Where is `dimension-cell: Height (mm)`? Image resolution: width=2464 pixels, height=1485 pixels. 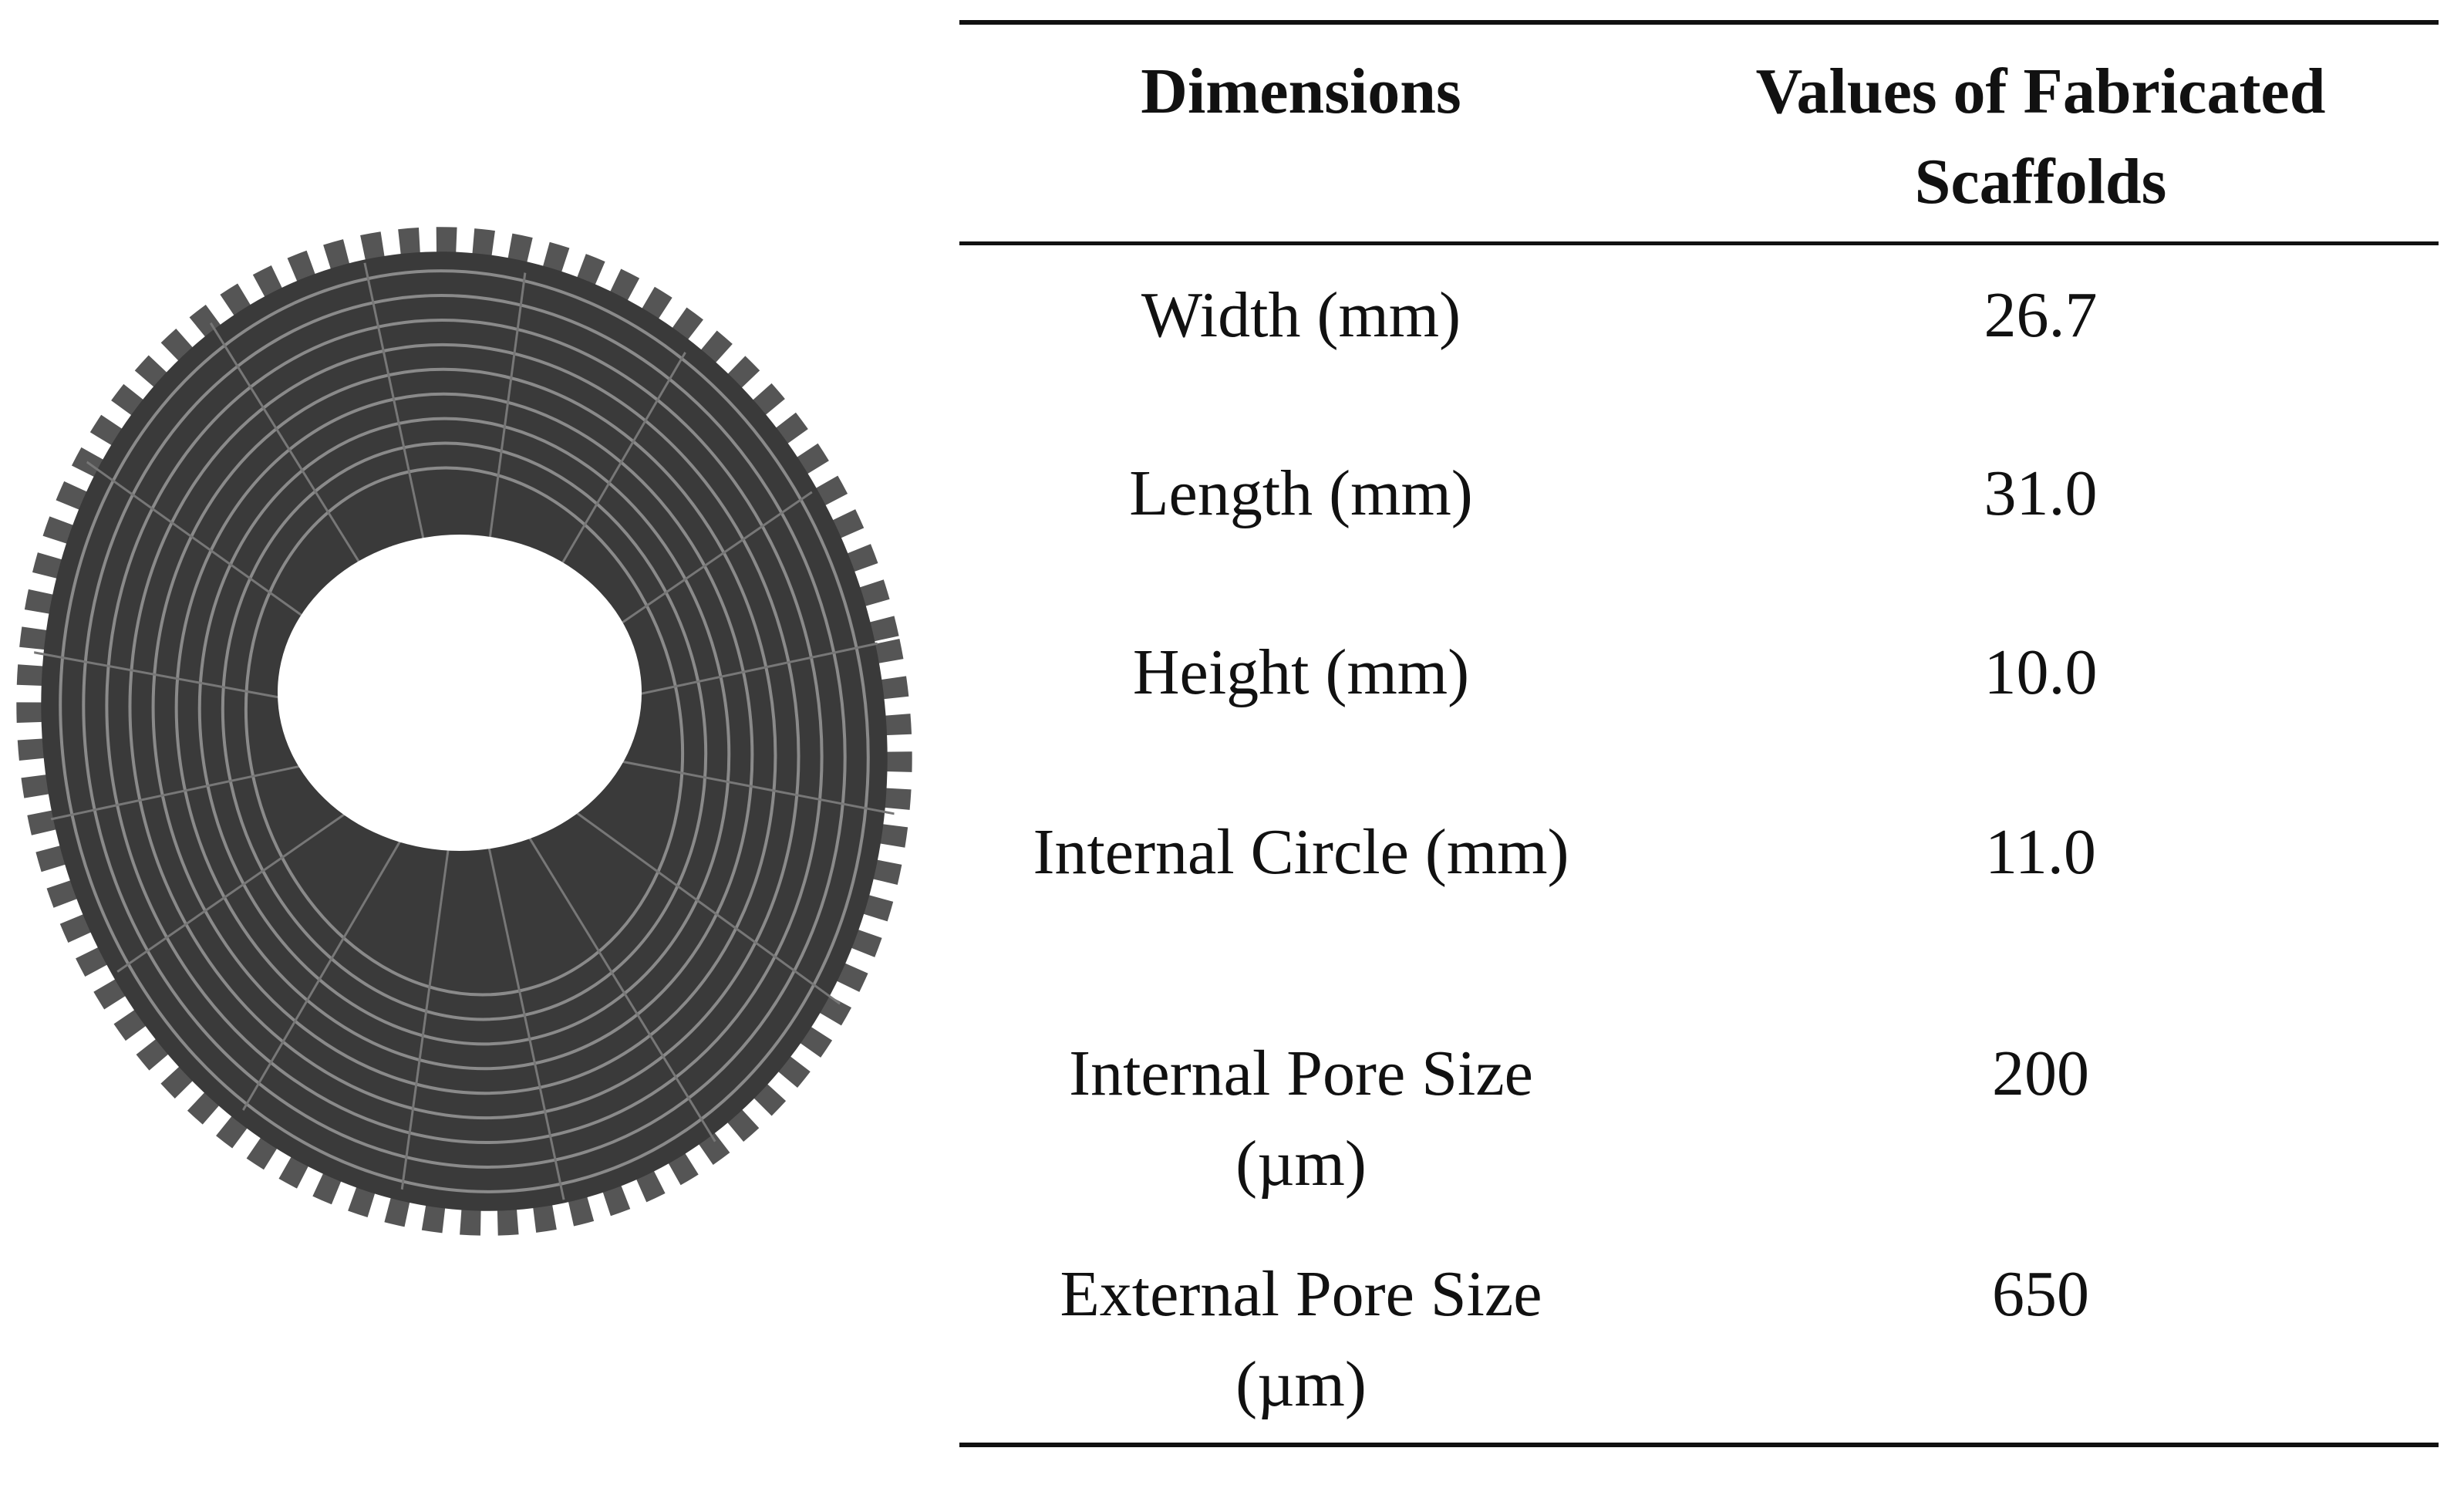 dimension-cell: Height (mm) is located at coordinates (1301, 672).